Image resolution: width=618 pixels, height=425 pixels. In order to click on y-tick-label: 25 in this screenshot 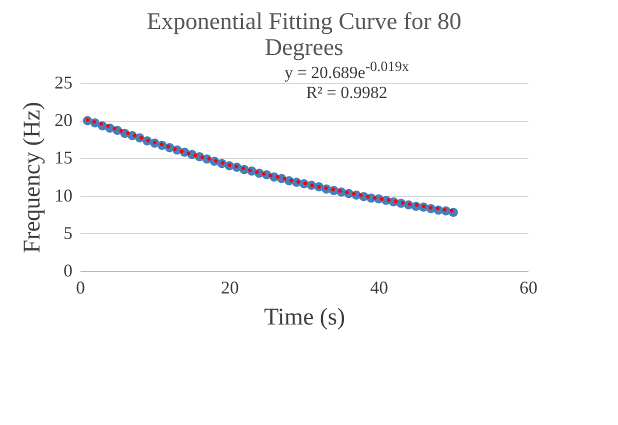, I will do `click(63, 82)`.